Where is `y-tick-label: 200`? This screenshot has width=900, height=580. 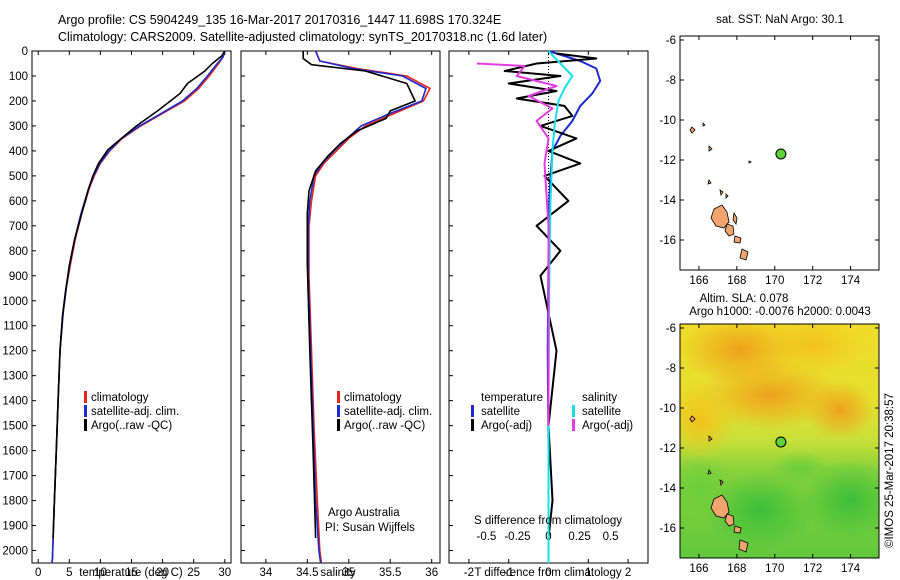
y-tick-label: 200 is located at coordinates (18, 102).